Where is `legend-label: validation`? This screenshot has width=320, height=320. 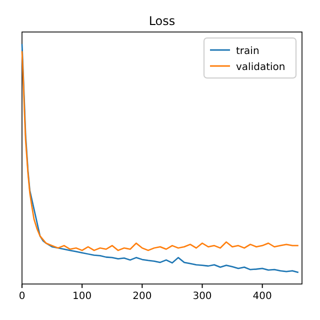 legend-label: validation is located at coordinates (261, 67).